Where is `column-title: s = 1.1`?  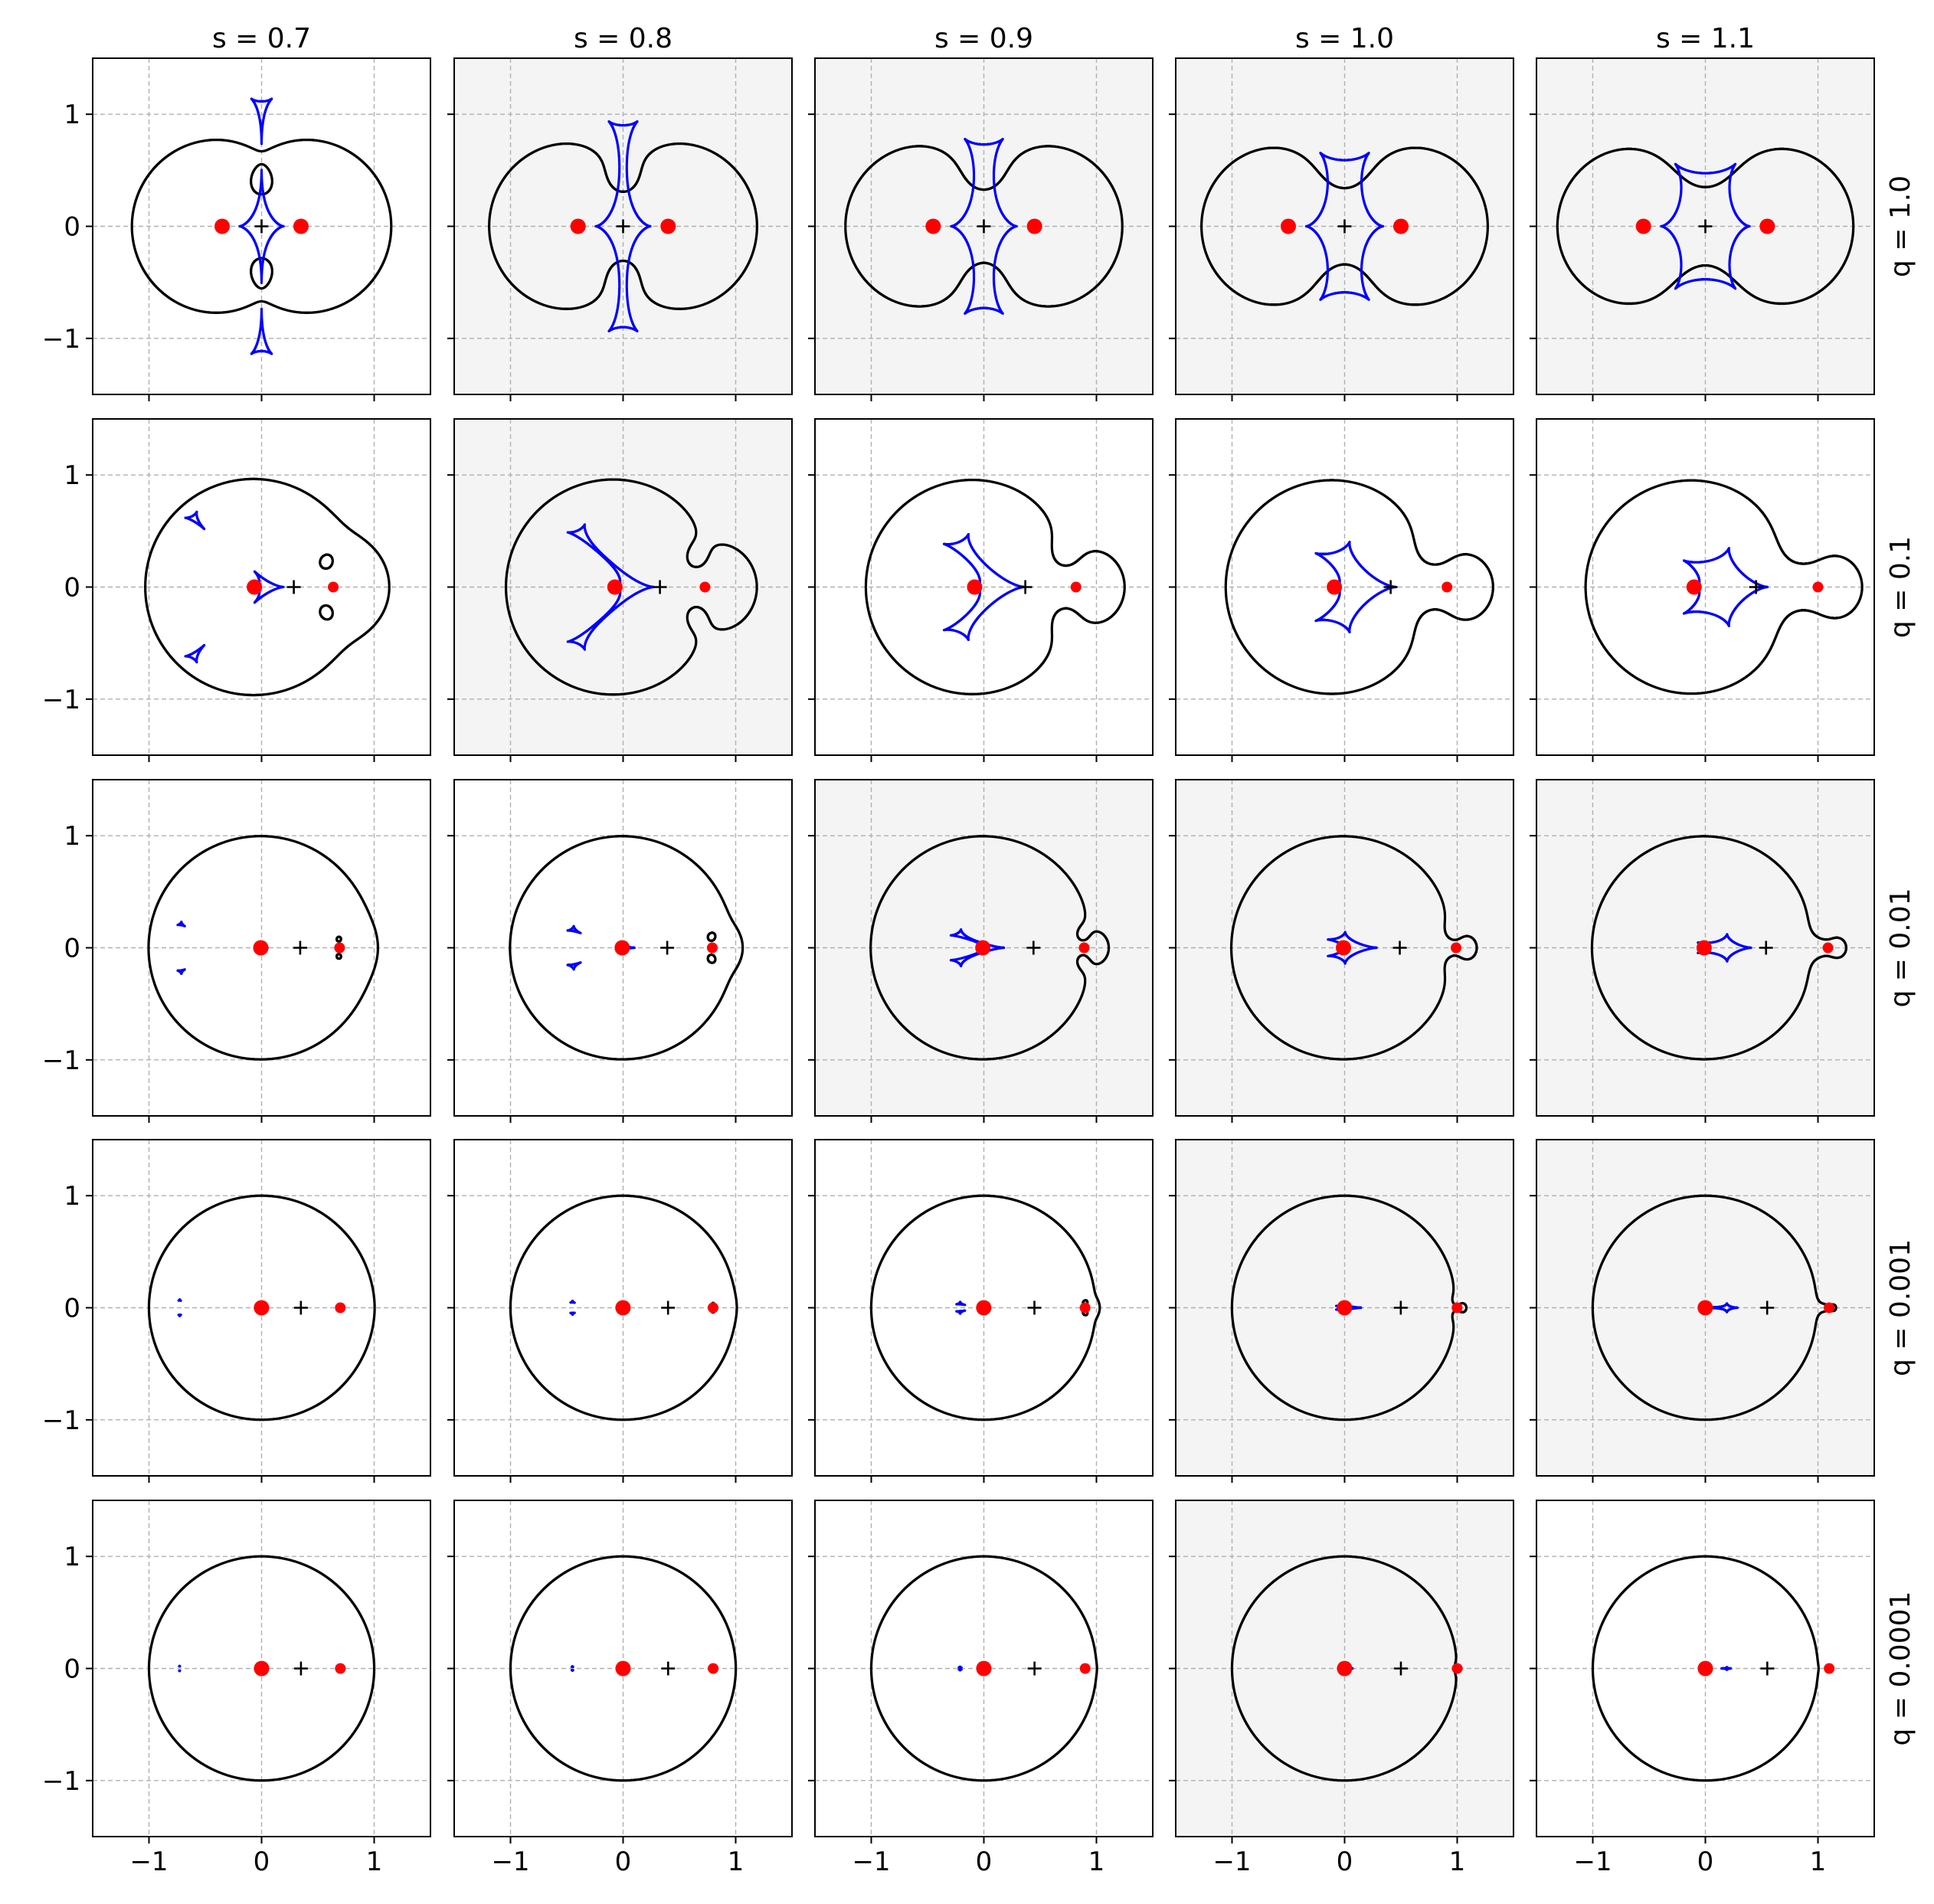
column-title: s = 1.1 is located at coordinates (1705, 38).